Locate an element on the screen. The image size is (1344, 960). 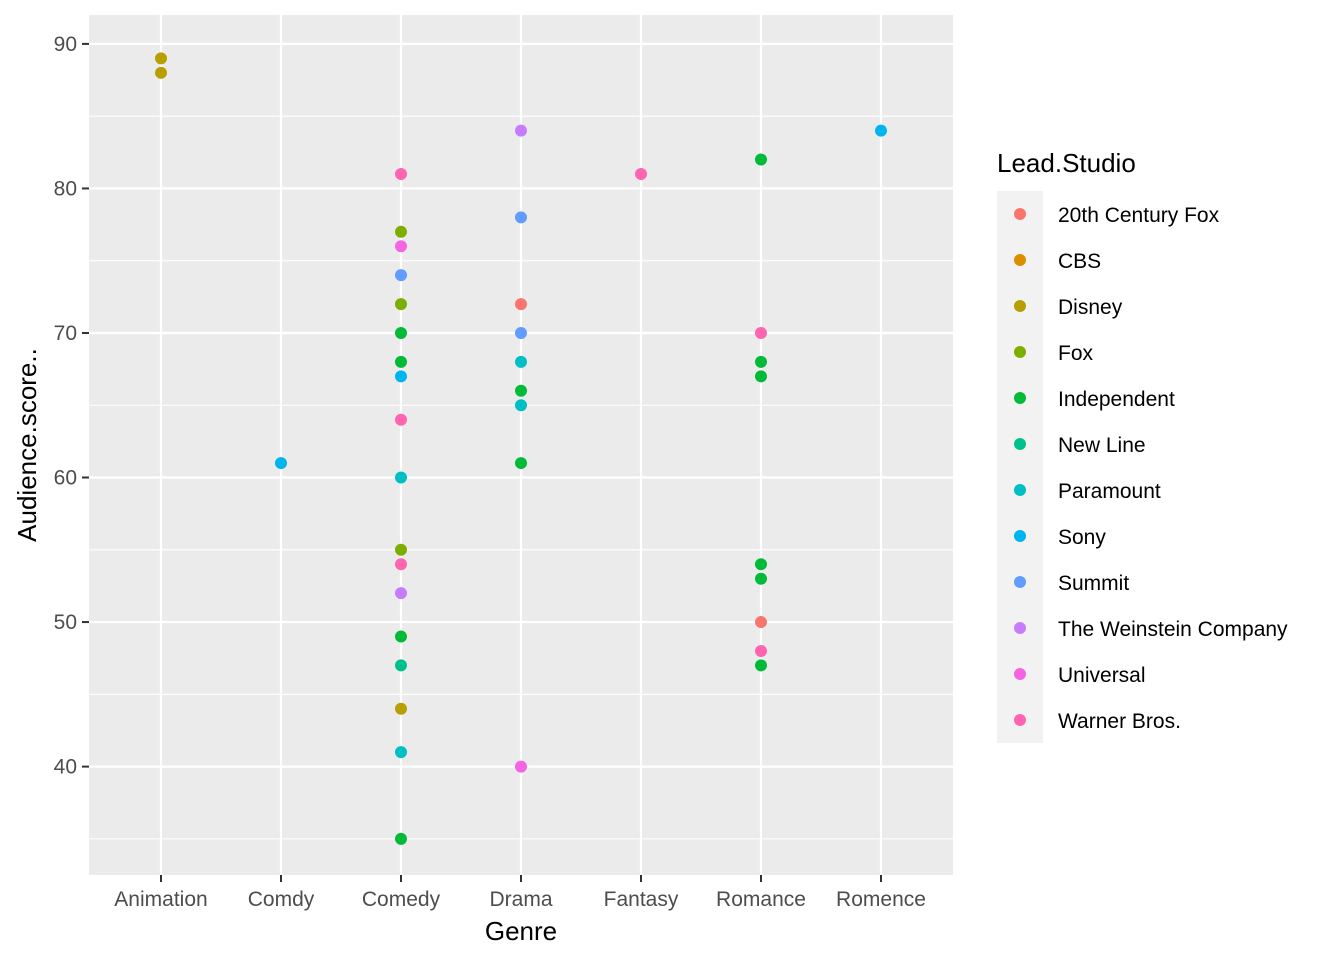
x-tick-label: Animation is located at coordinates (160, 899).